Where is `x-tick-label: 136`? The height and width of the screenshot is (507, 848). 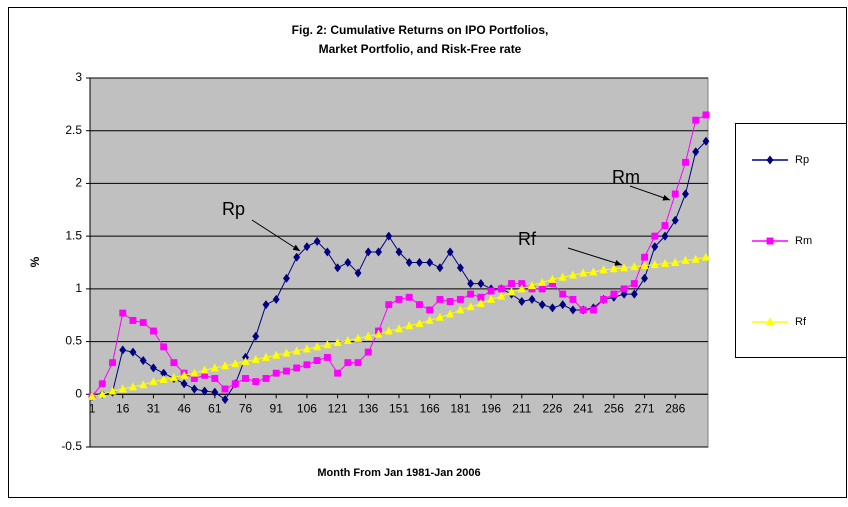
x-tick-label: 136 is located at coordinates (368, 408).